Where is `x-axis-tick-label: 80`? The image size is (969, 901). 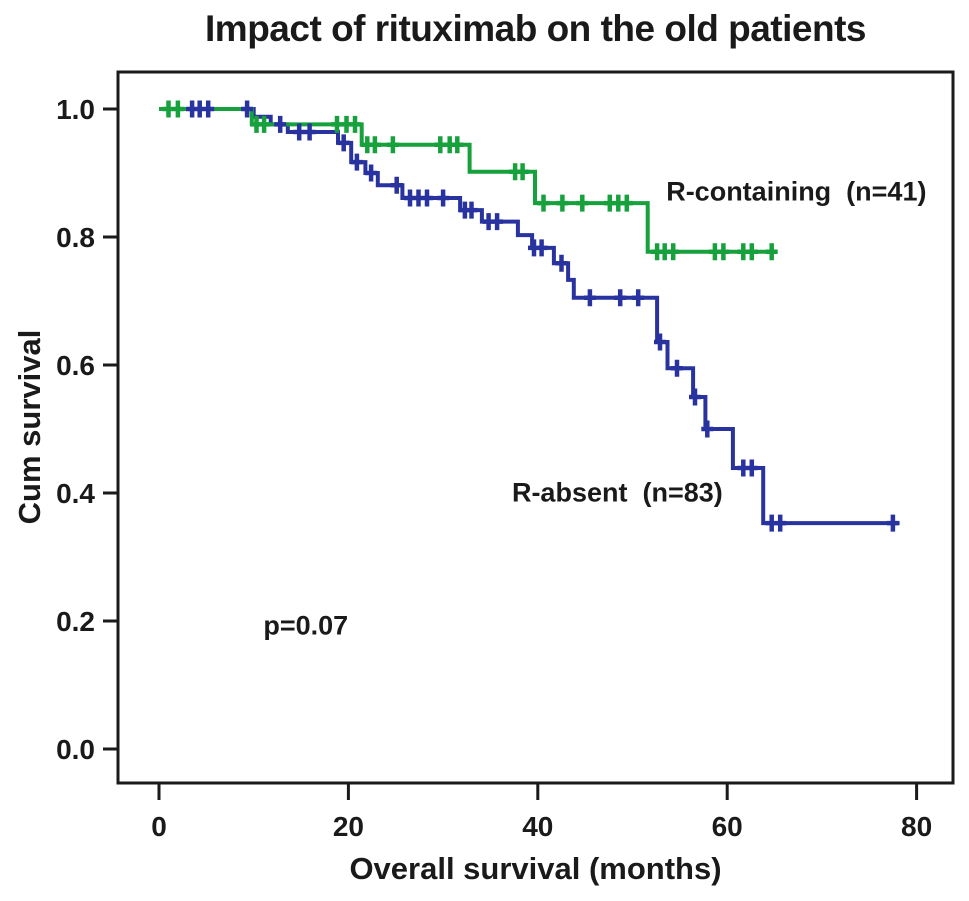 x-axis-tick-label: 80 is located at coordinates (916, 826).